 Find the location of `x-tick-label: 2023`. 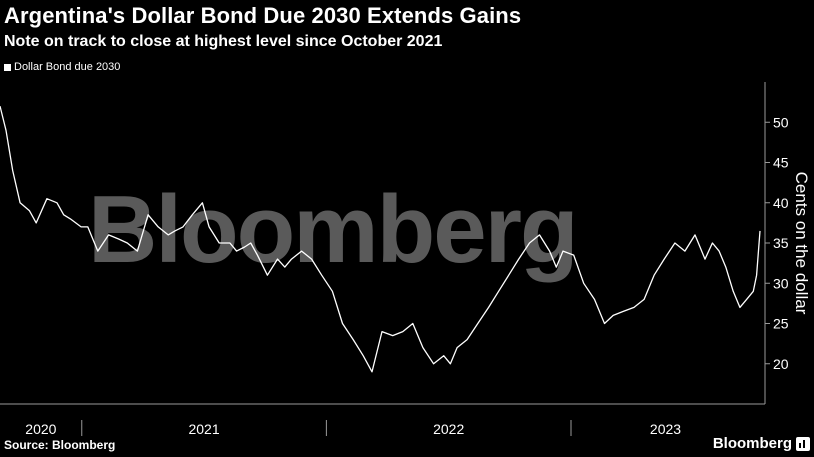

x-tick-label: 2023 is located at coordinates (665, 429).